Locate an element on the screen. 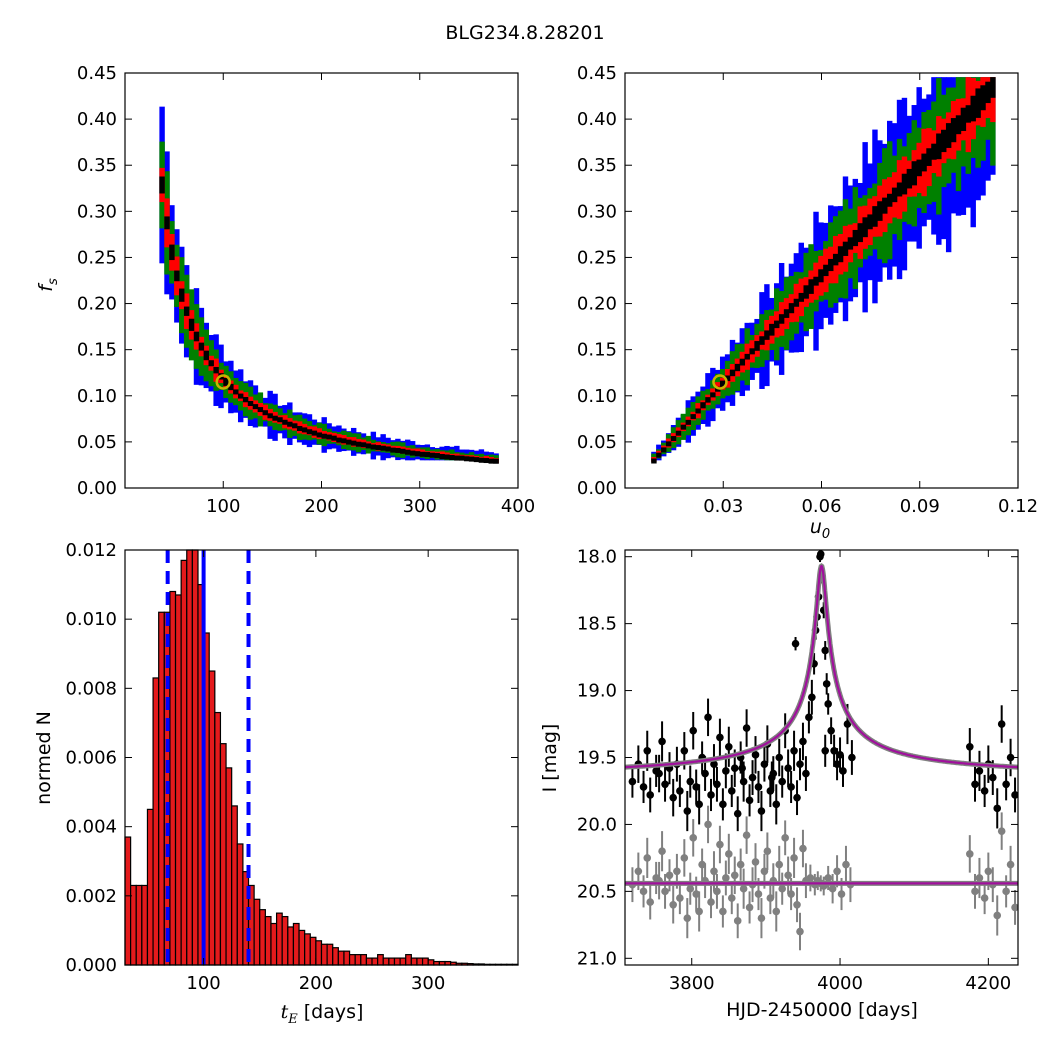  y-tick-label: 0.004 is located at coordinates (91, 827).